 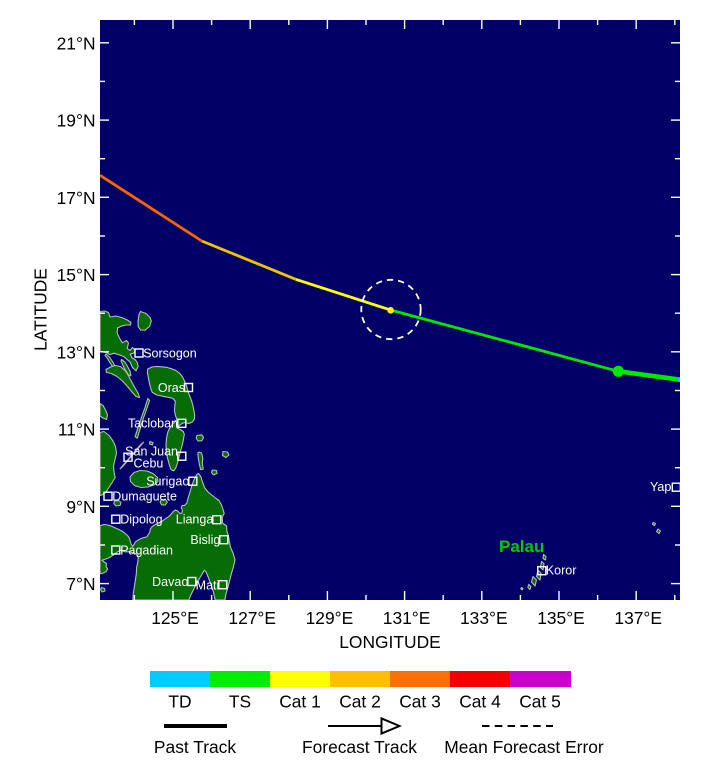 What do you see at coordinates (252, 618) in the screenshot?
I see `svg-text: 127°E` at bounding box center [252, 618].